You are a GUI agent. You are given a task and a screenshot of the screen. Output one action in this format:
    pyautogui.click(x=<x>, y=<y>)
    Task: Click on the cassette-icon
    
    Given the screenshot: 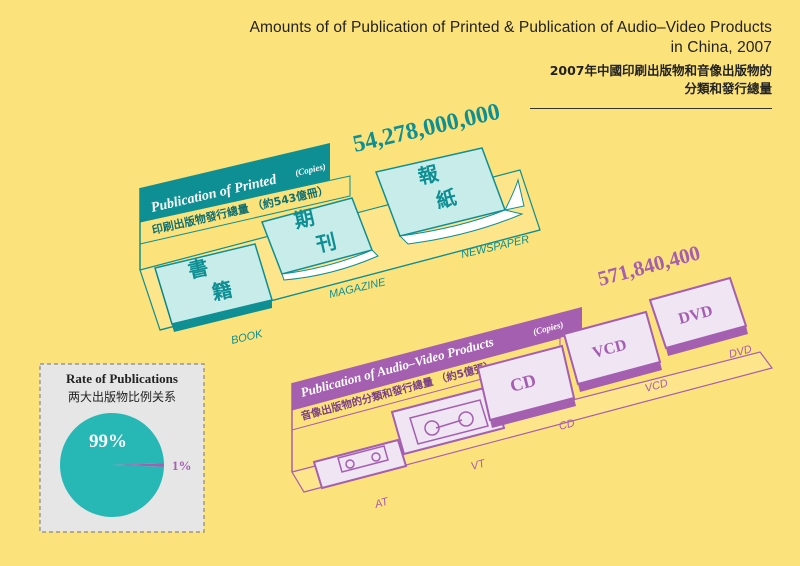 What is the action you would take?
    pyautogui.click(x=360, y=464)
    